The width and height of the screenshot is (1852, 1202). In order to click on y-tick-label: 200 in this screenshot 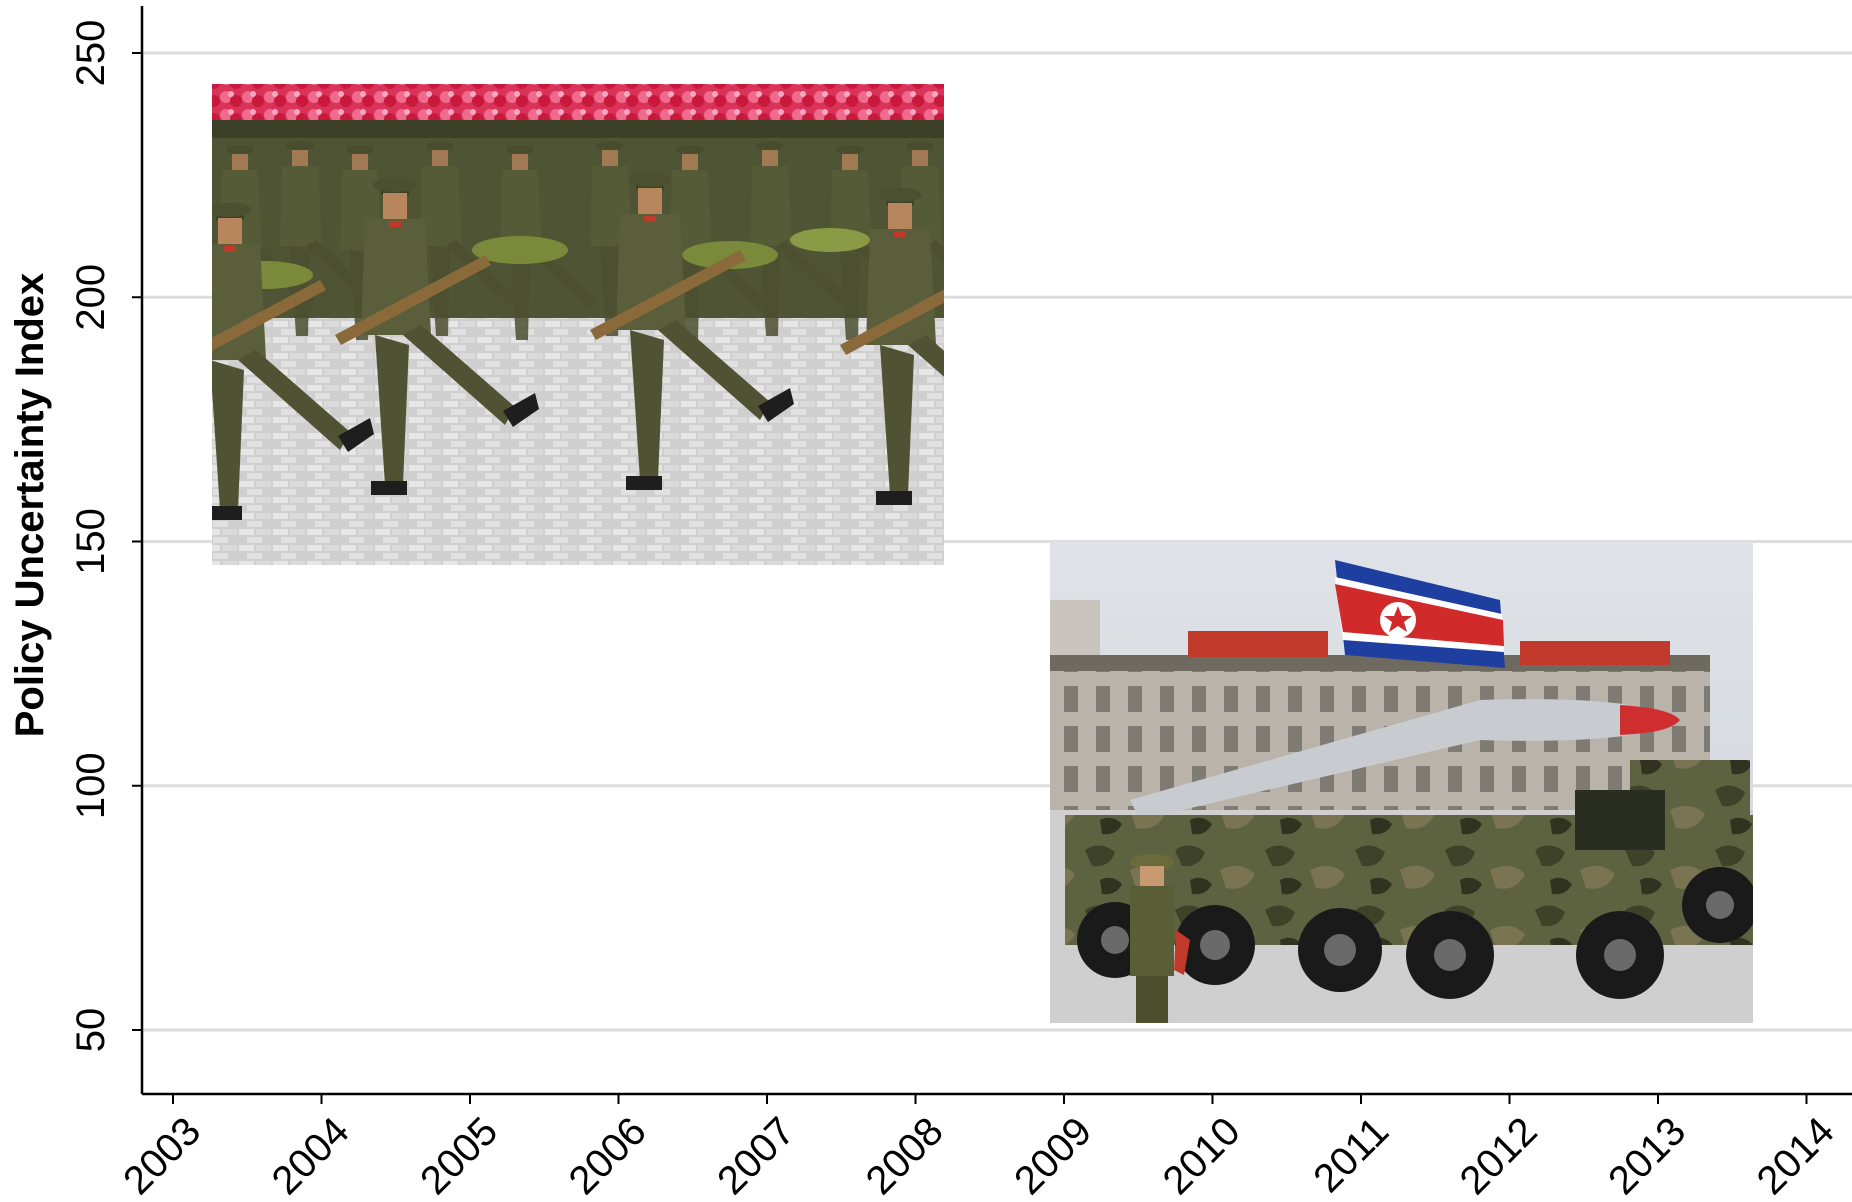, I will do `click(91, 297)`.